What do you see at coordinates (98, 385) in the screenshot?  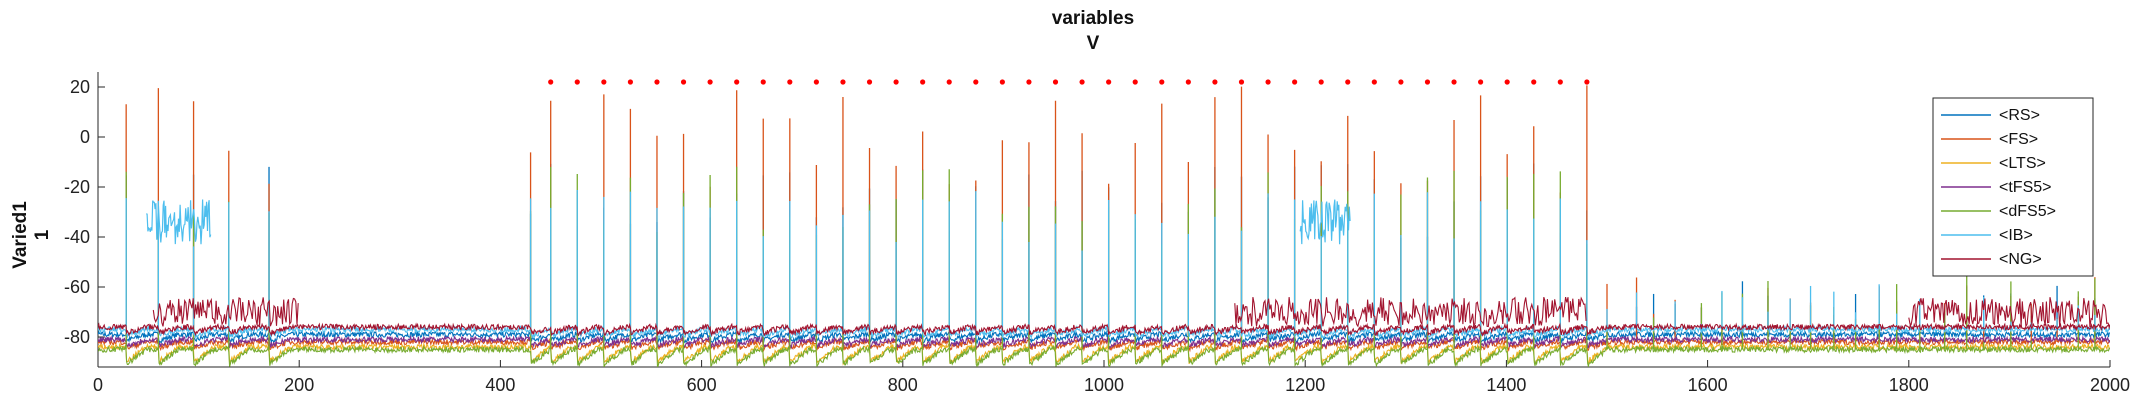 I see `x-tick-label: 0` at bounding box center [98, 385].